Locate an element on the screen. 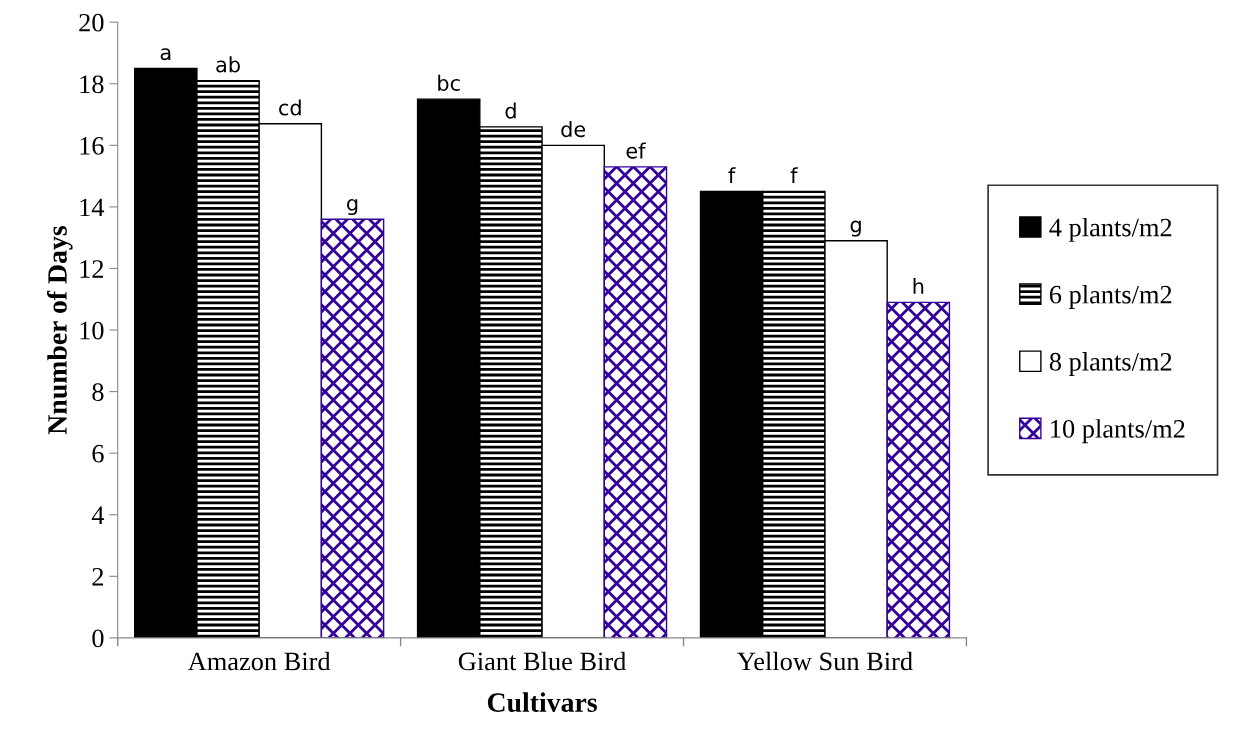  x-tick-label: Yellow Sun Bird is located at coordinates (825, 661).